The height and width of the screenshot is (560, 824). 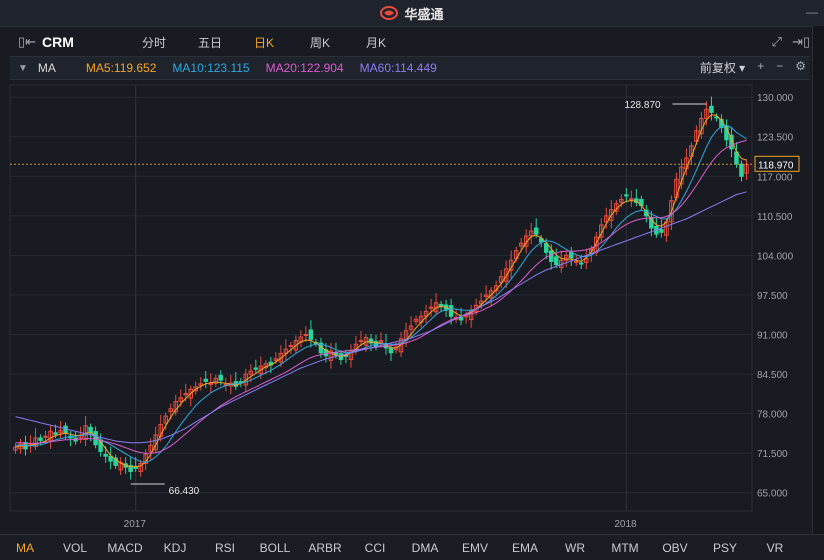 I want to click on tab-obv: OBV, so click(x=675, y=547).